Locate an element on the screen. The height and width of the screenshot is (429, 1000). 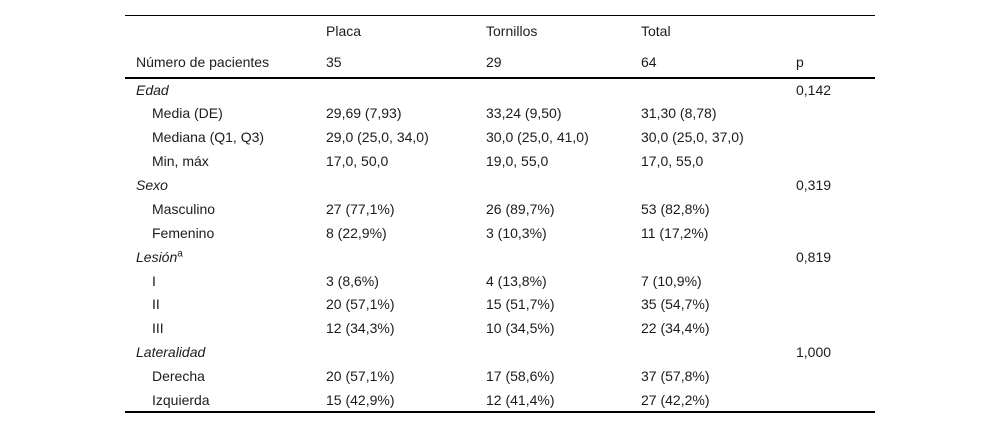
count-header-row: Número de pacientes 35 29 64 p is located at coordinates (500, 62).